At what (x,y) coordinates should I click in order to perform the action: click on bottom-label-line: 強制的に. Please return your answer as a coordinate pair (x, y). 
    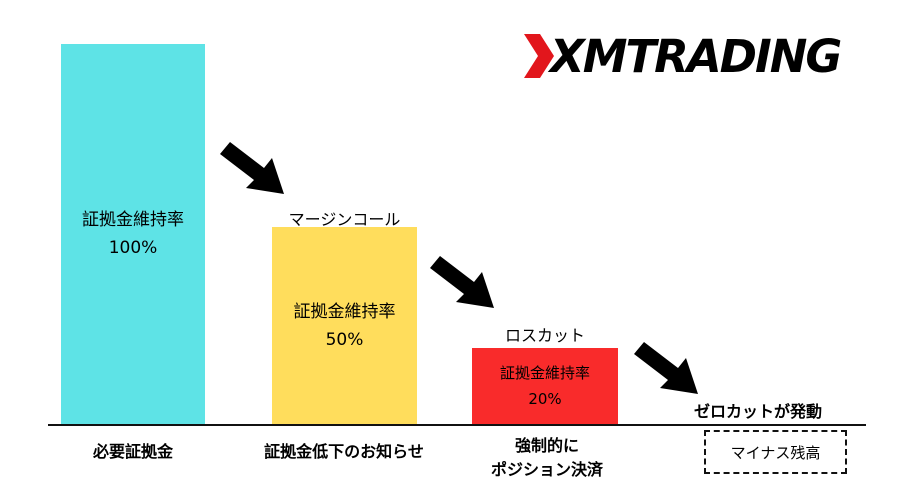
    Looking at the image, I should click on (546, 445).